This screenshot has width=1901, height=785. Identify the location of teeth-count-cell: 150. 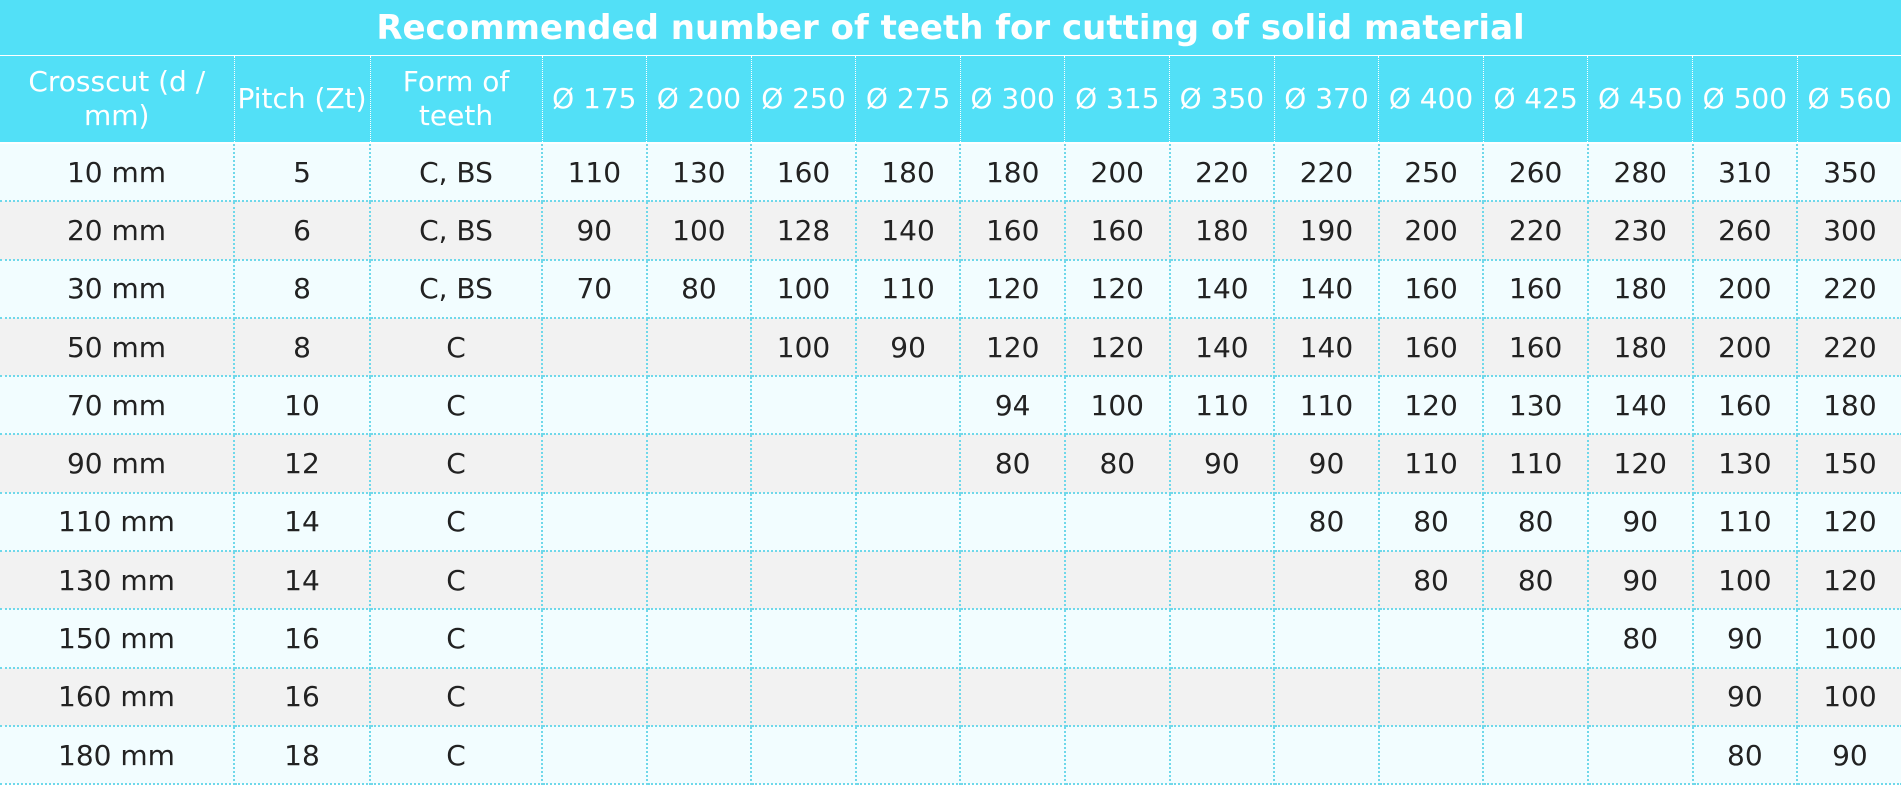
(1849, 464).